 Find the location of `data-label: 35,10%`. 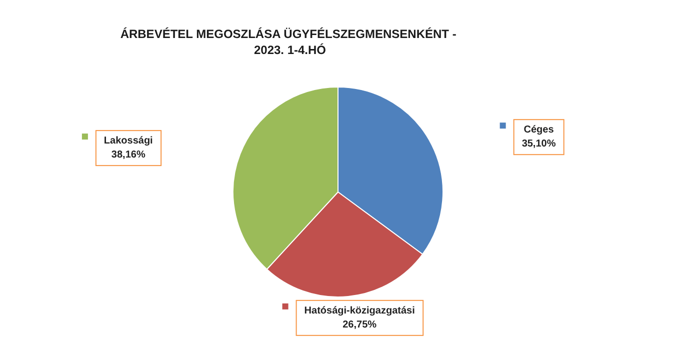

data-label: 35,10% is located at coordinates (539, 144).